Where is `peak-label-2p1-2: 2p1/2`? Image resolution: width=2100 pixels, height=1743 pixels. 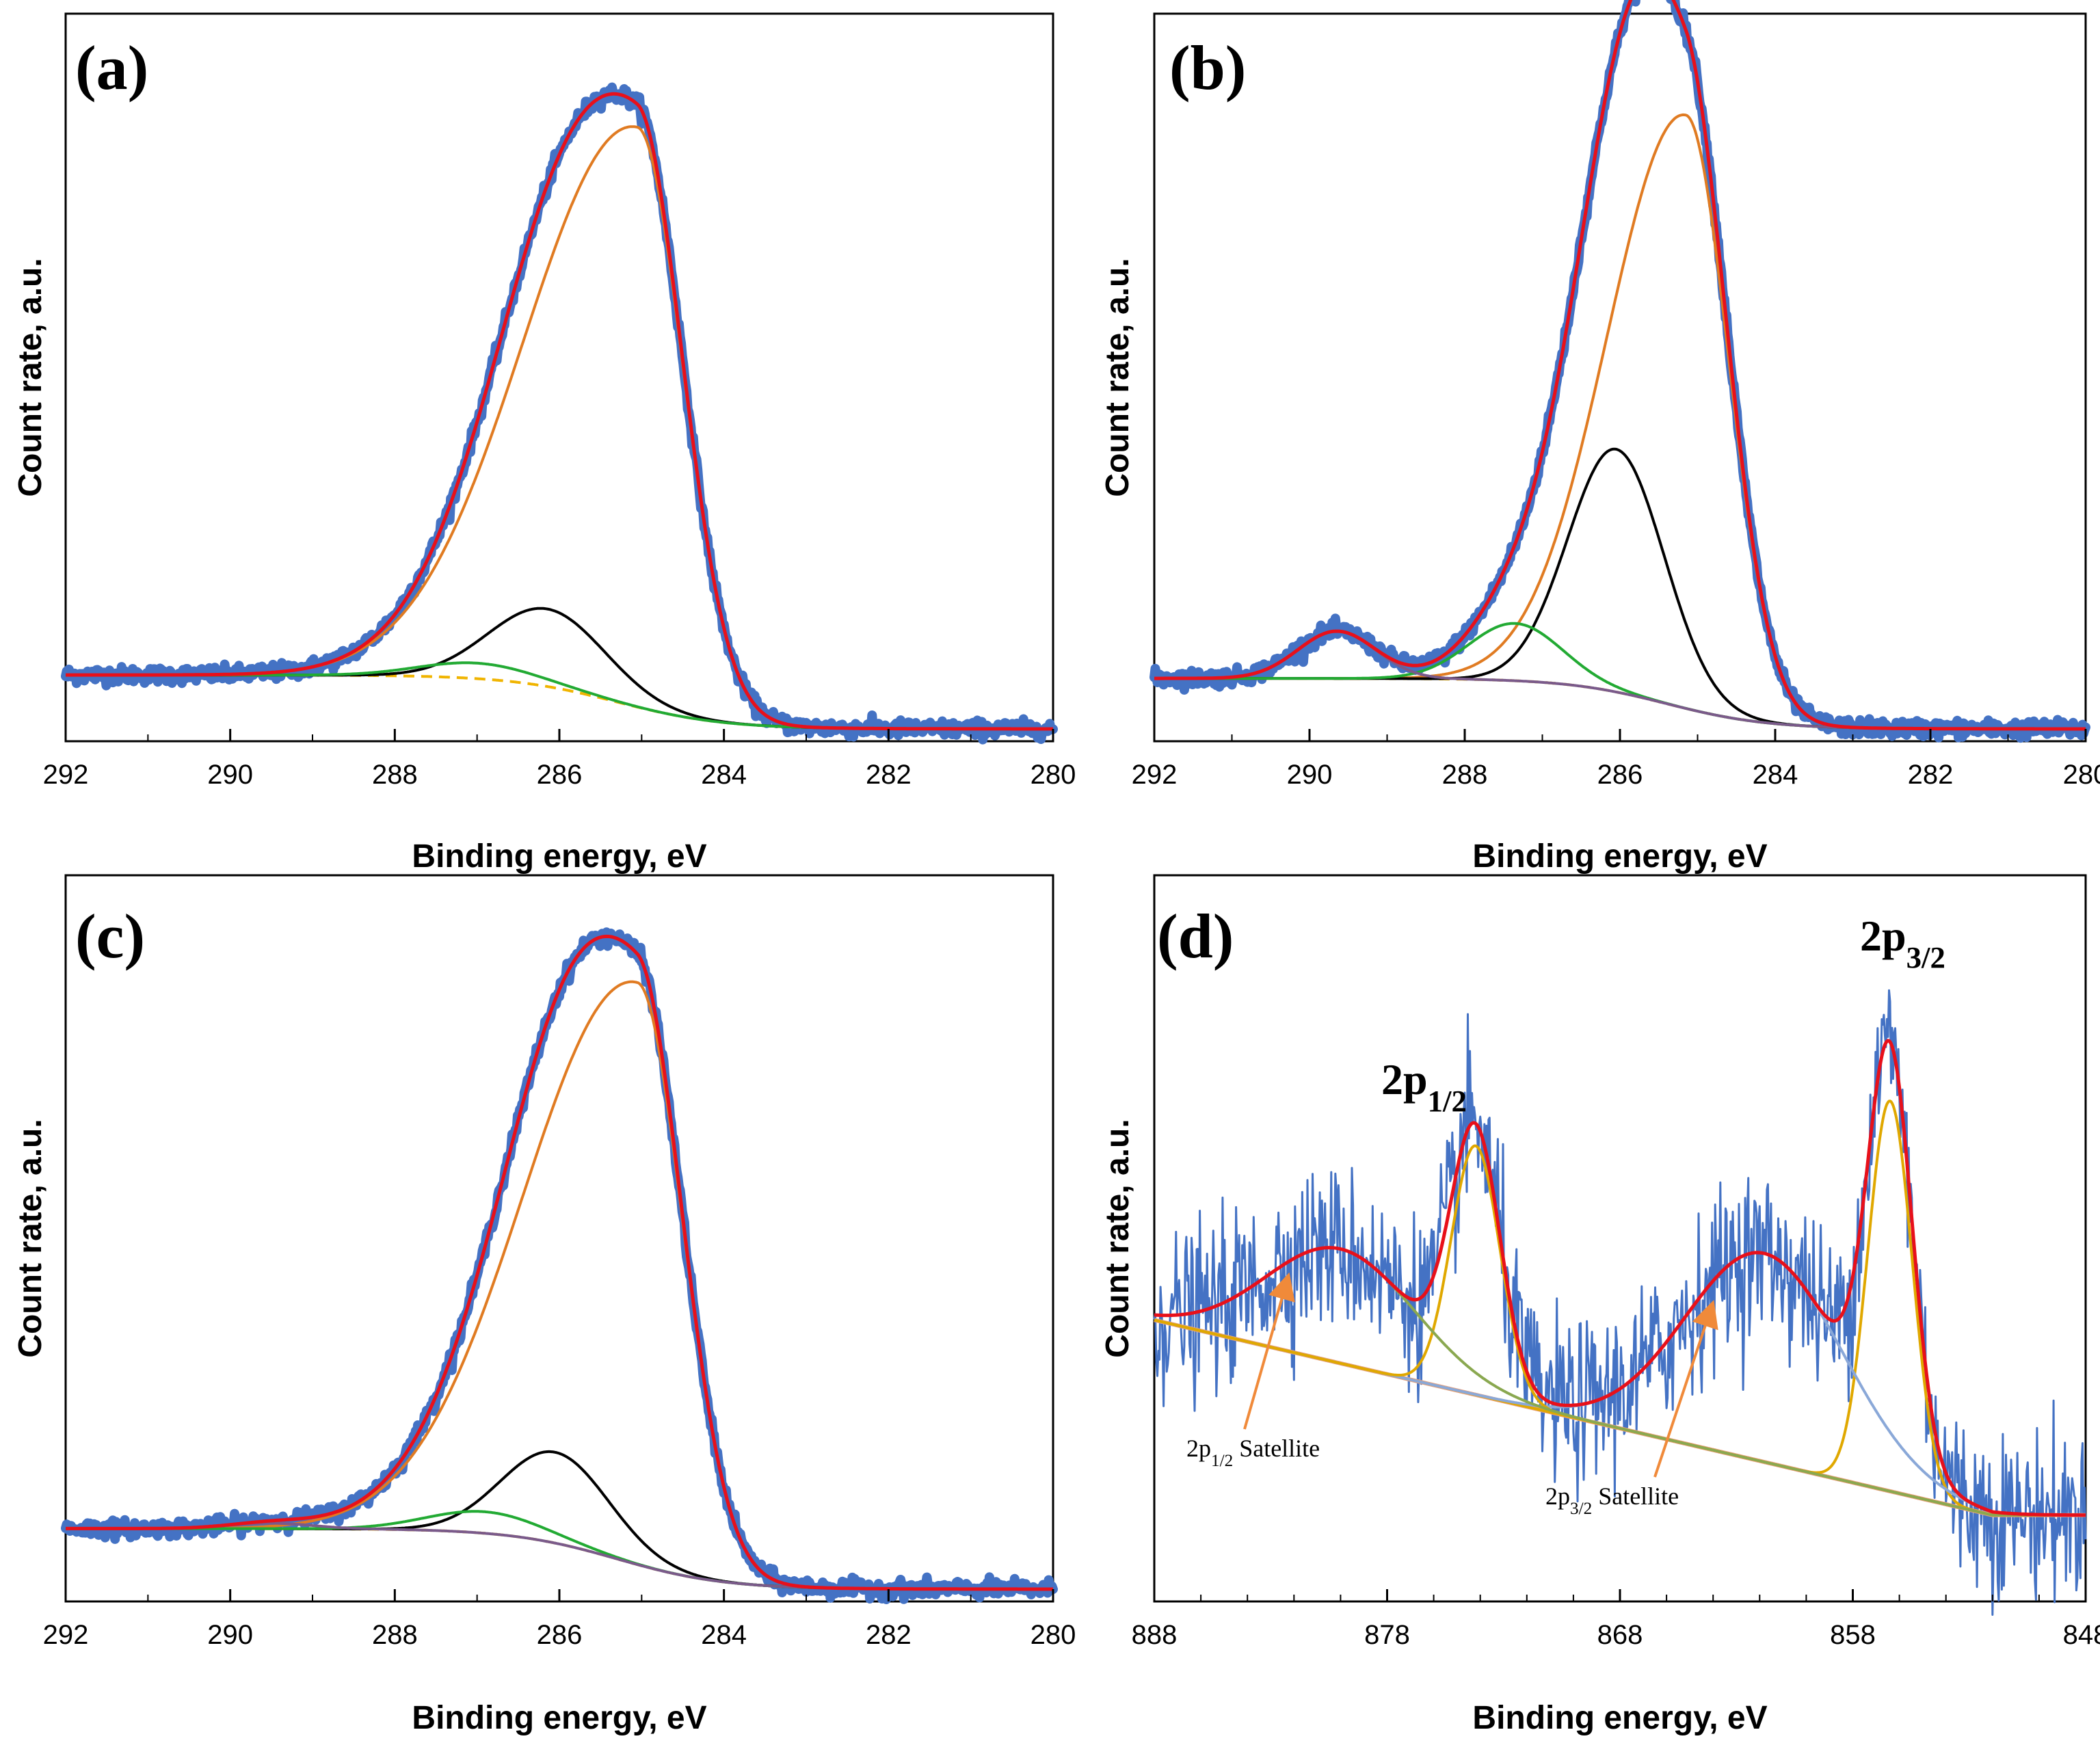 peak-label-2p1-2: 2p1/2 is located at coordinates (1424, 1086).